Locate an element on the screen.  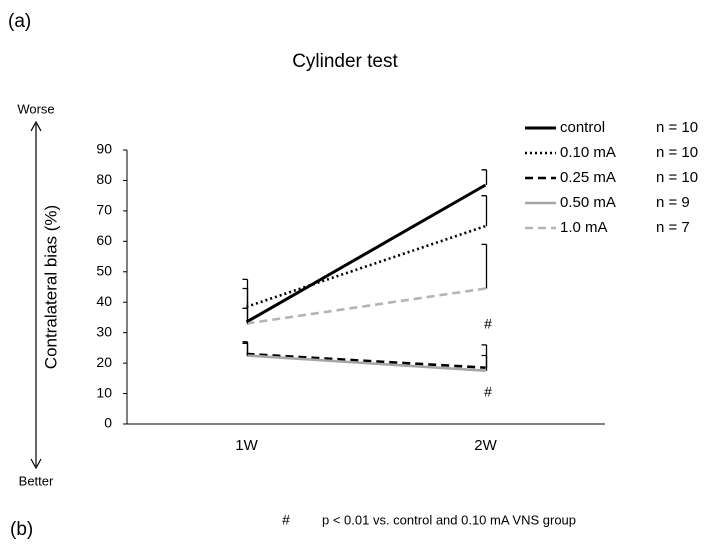
arrow-head is located at coordinates (36, 295).